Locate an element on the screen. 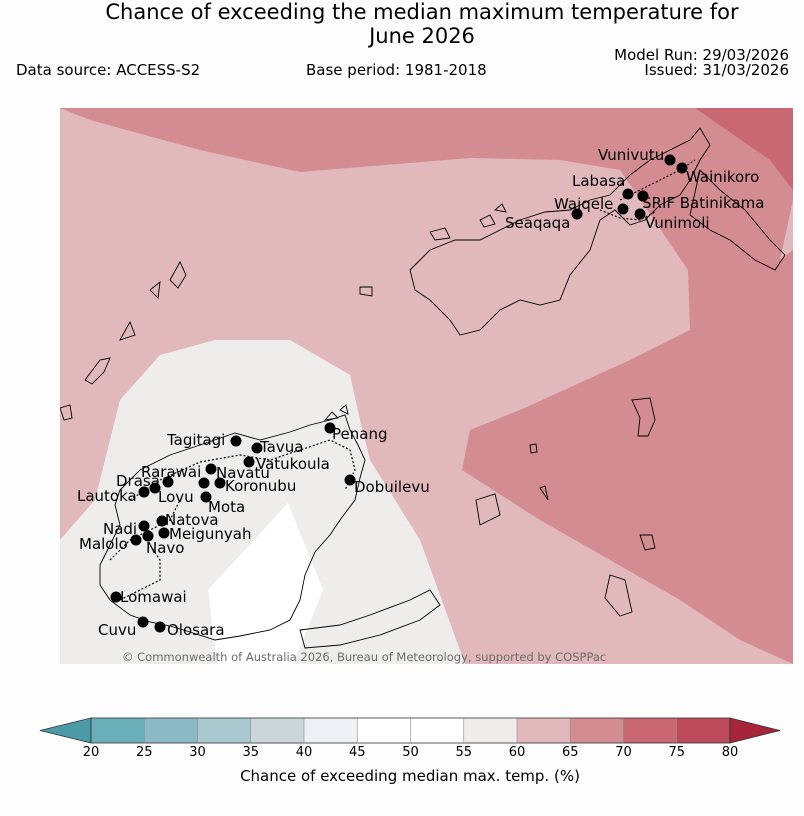 Image resolution: width=804 pixels, height=816 pixels. colorbar-tick-label: 35 is located at coordinates (251, 752).